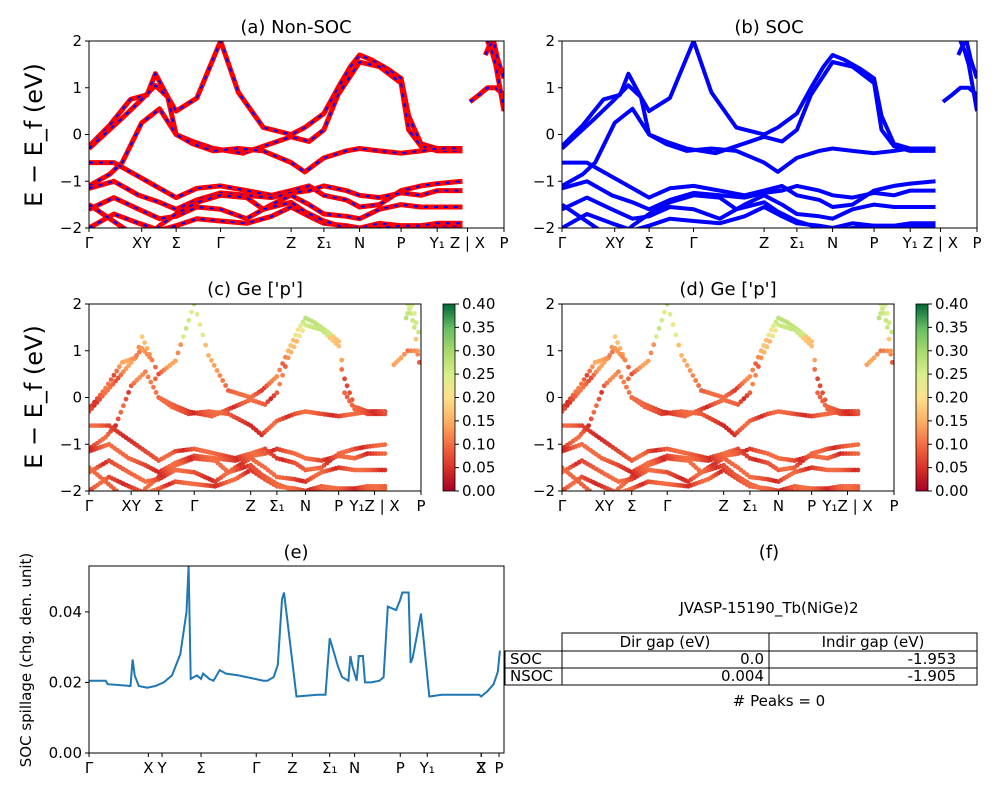  I want to click on xtick-label: Y₁Z | X, so click(846, 506).